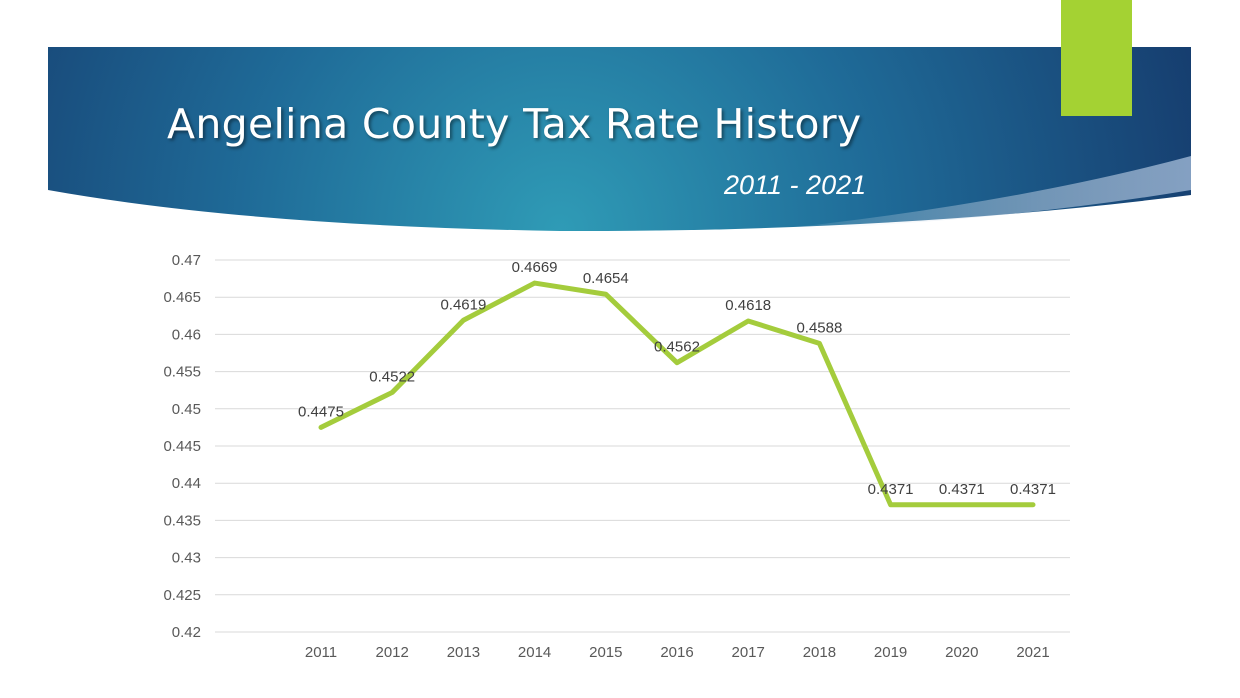 This screenshot has height=698, width=1240. Describe the element at coordinates (890, 652) in the screenshot. I see `x-tick-label: 2019` at that location.